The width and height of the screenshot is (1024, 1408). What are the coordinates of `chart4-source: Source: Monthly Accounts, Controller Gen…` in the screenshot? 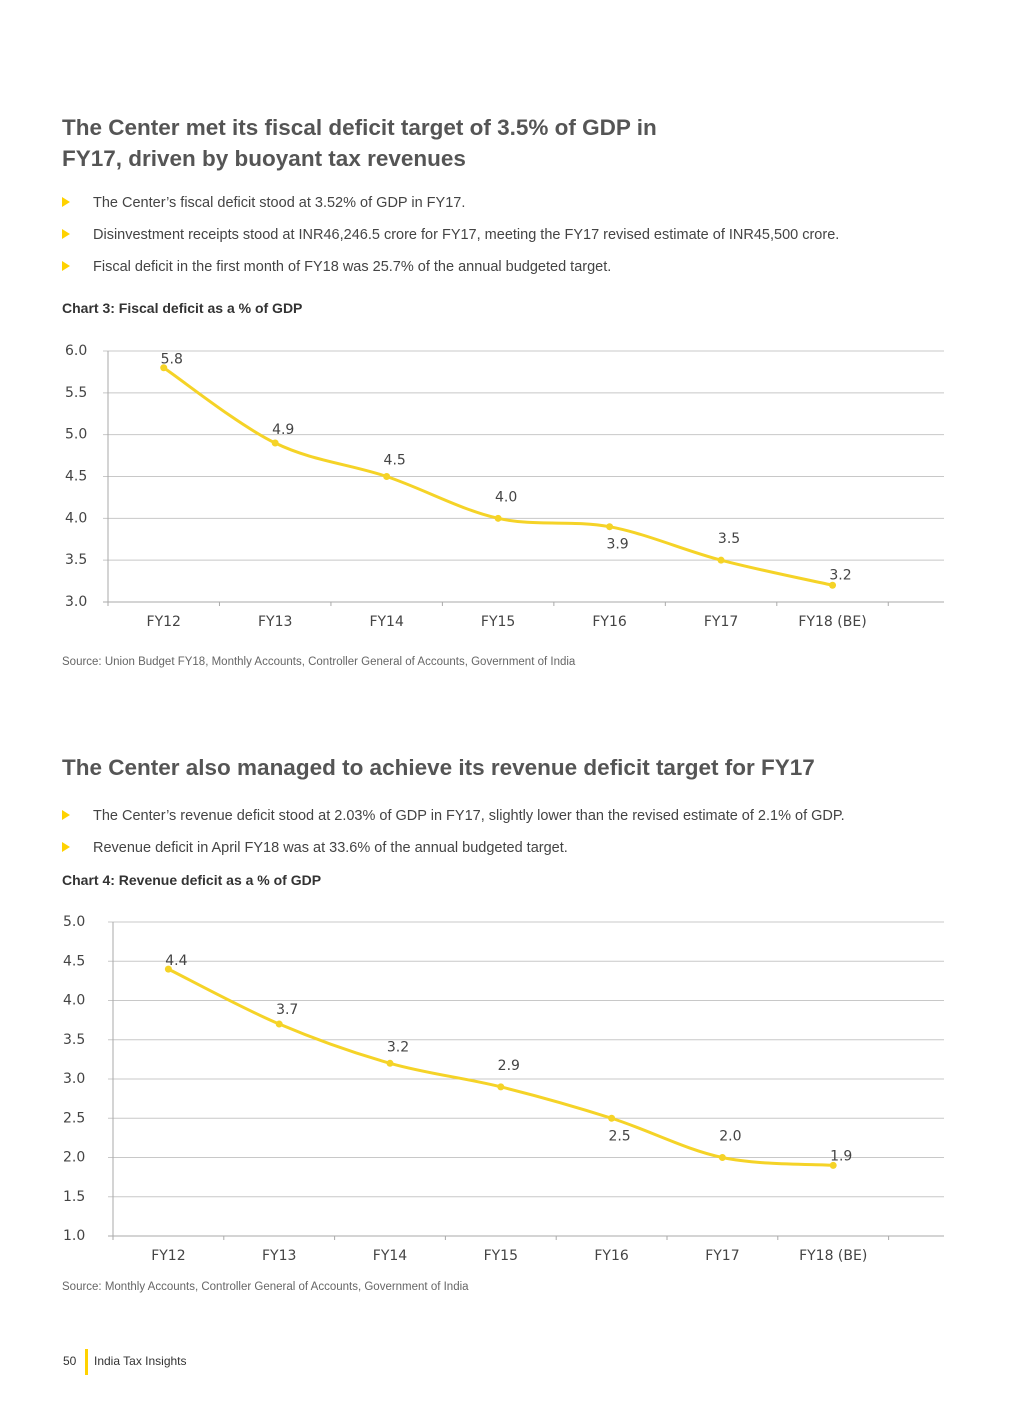 It's located at (265, 1287).